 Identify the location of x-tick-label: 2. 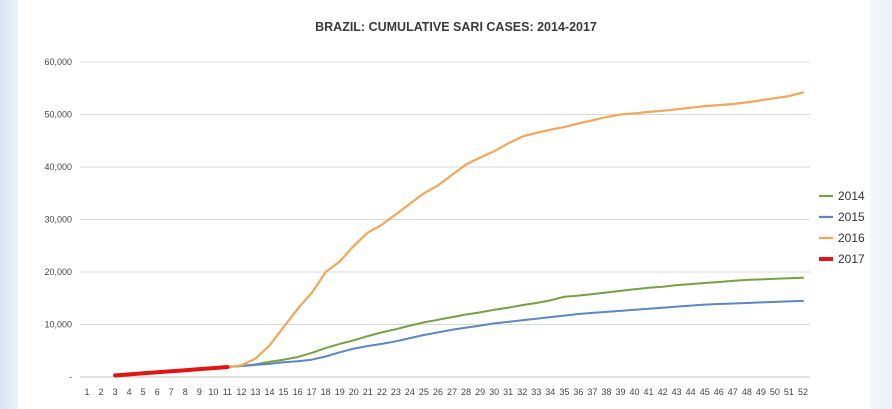
(101, 392).